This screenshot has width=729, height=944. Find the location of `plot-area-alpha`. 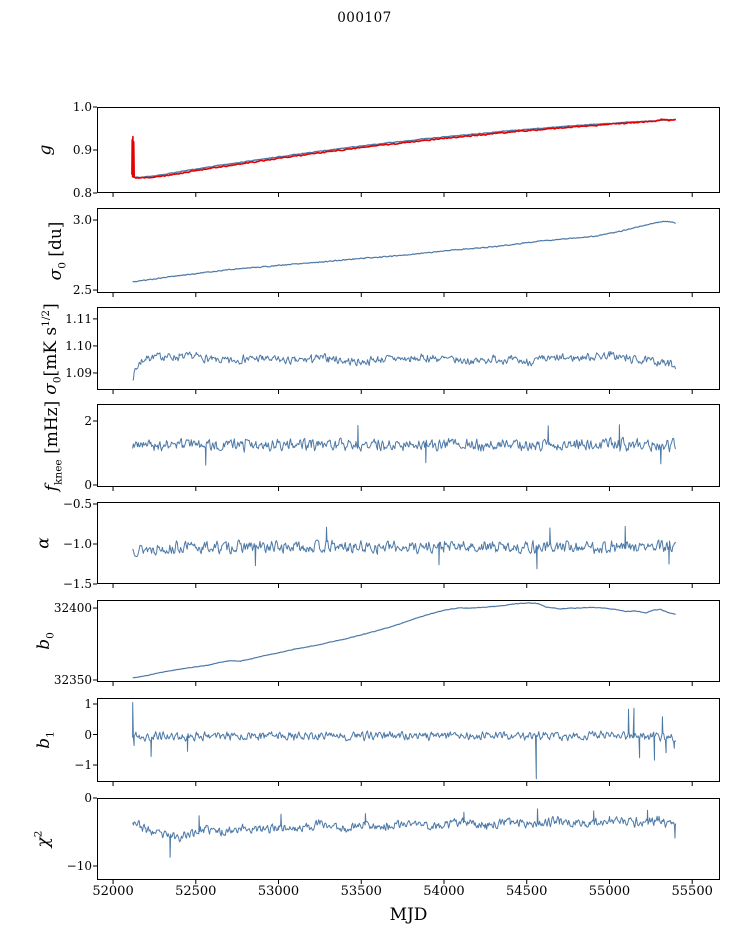

plot-area-alpha is located at coordinates (406, 545).